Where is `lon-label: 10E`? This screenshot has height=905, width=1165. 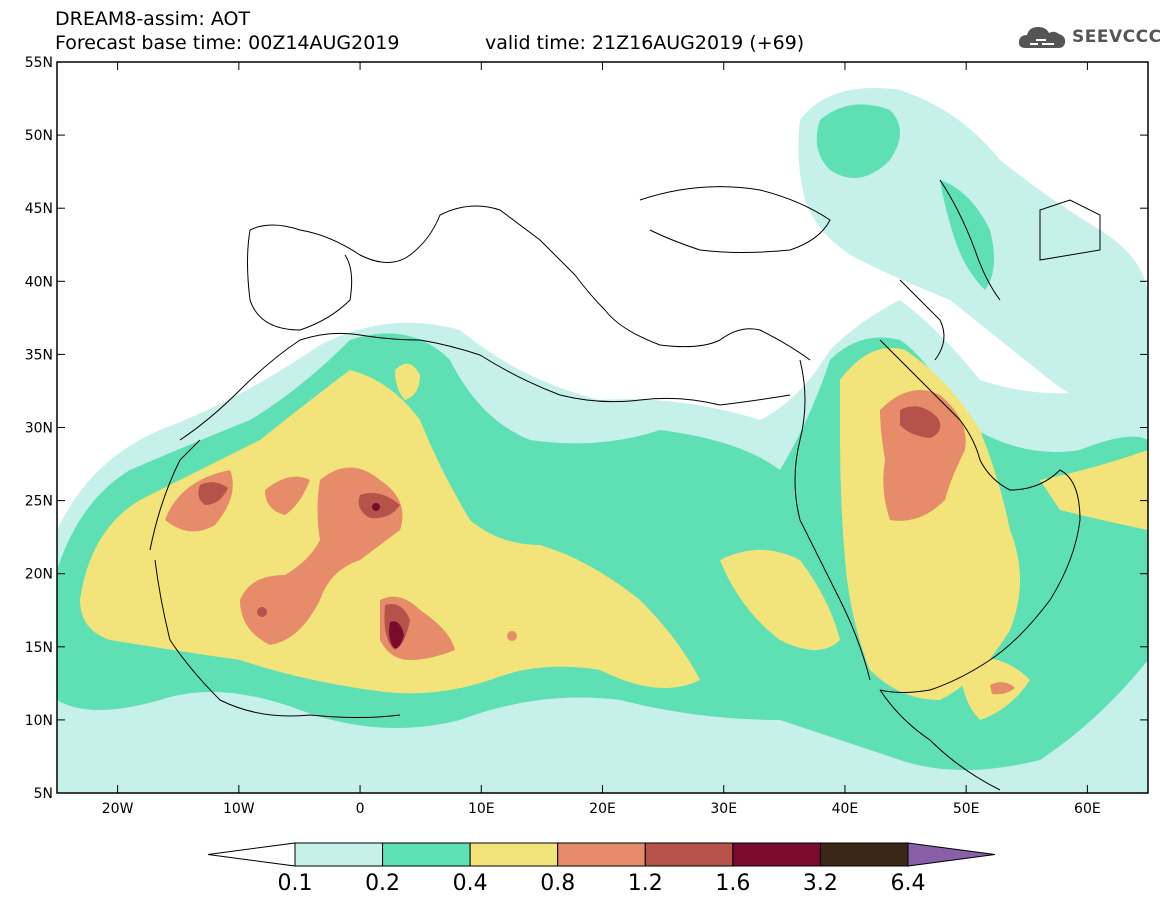 lon-label: 10E is located at coordinates (481, 809).